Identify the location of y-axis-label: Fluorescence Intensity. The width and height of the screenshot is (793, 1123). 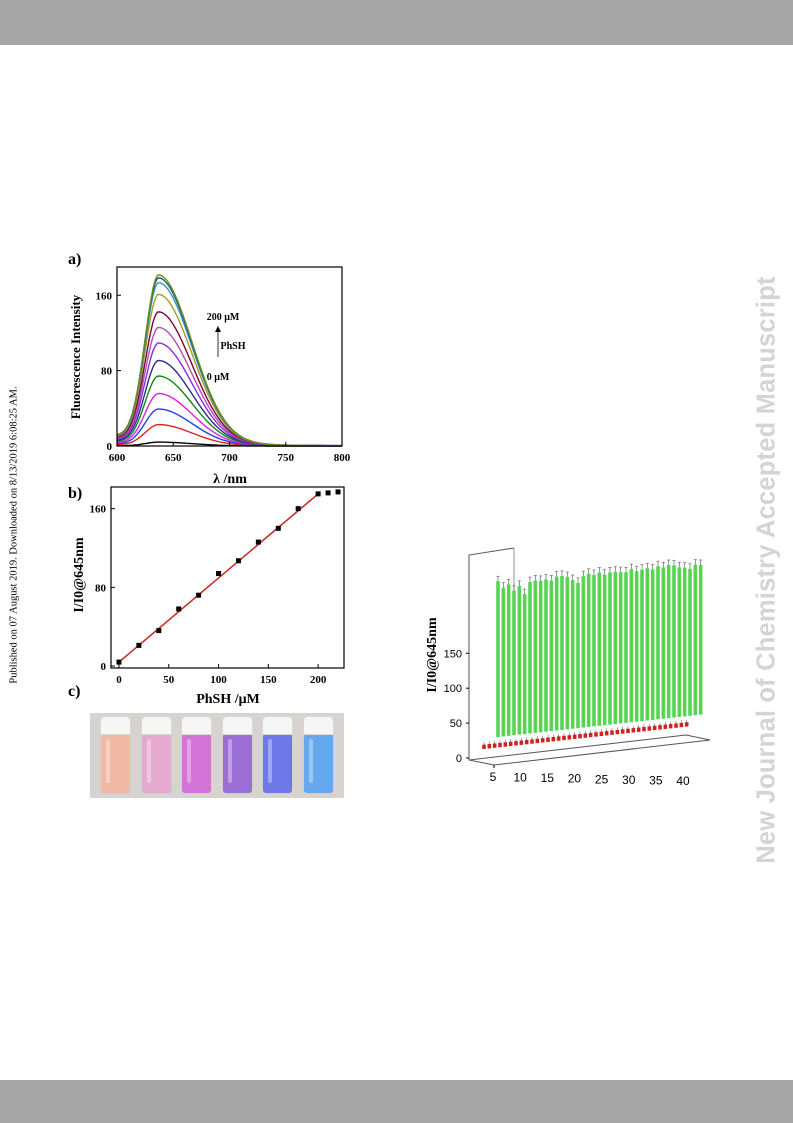
(75, 356).